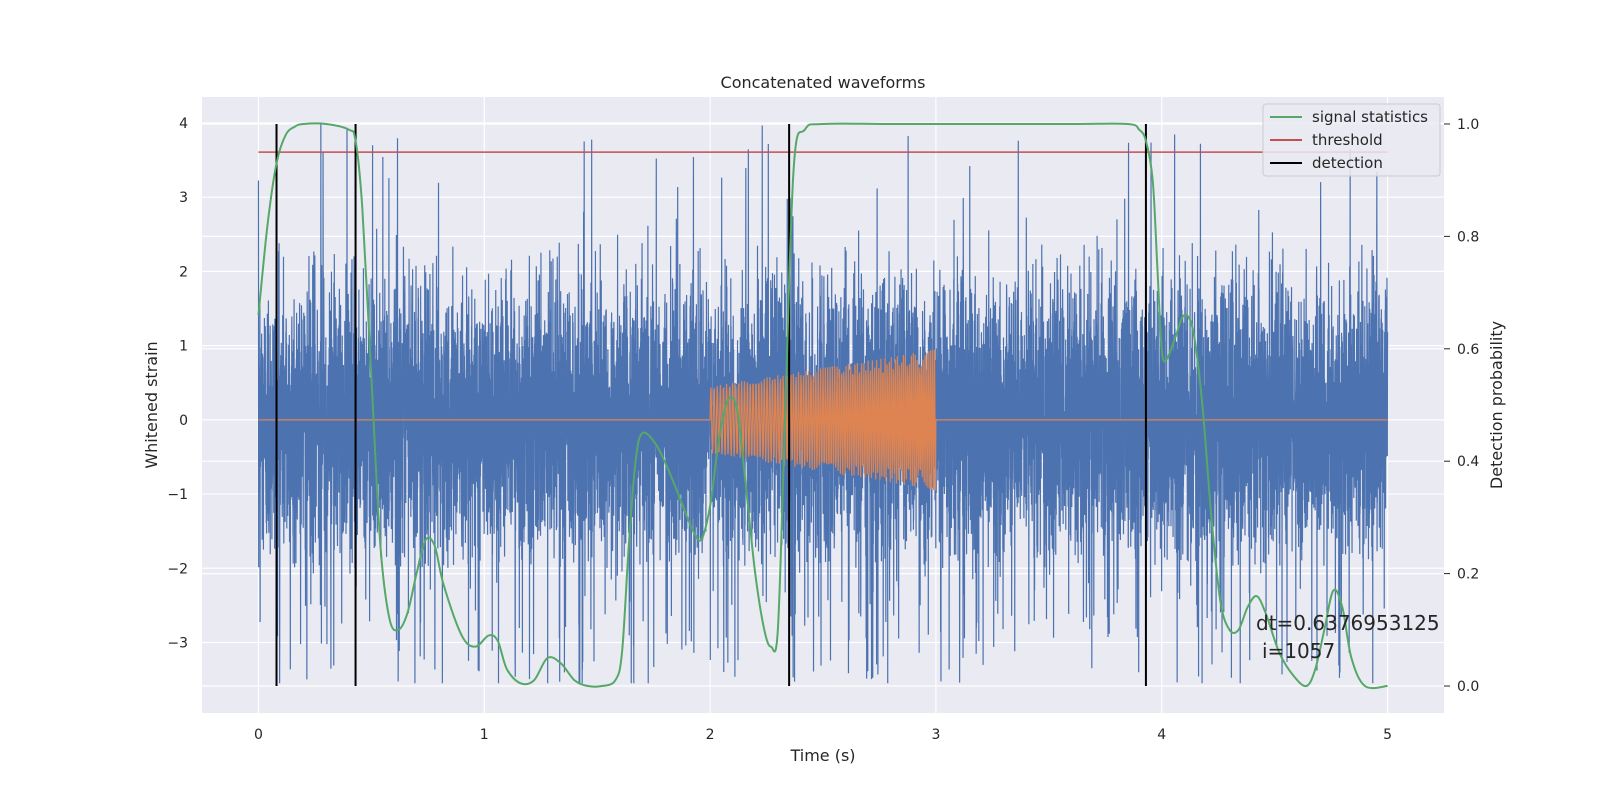  What do you see at coordinates (1370, 117) in the screenshot?
I see `legend-label-signal: signal statistics` at bounding box center [1370, 117].